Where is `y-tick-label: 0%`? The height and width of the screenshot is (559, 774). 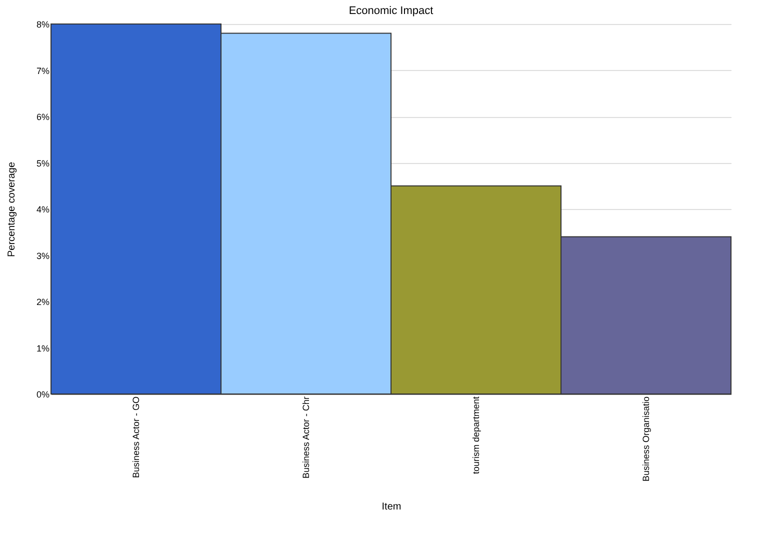 y-tick-label: 0% is located at coordinates (43, 395).